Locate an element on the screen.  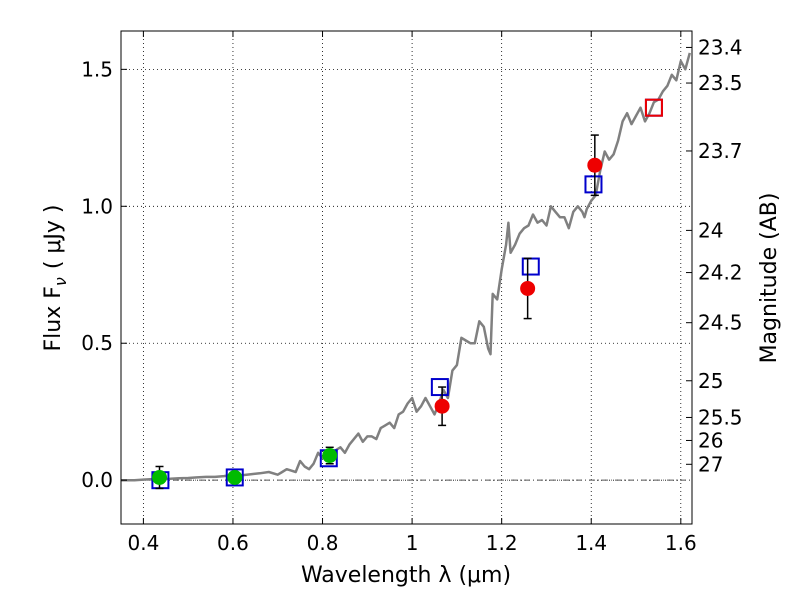
mag-tick-label: 24.5 is located at coordinates (720, 323).